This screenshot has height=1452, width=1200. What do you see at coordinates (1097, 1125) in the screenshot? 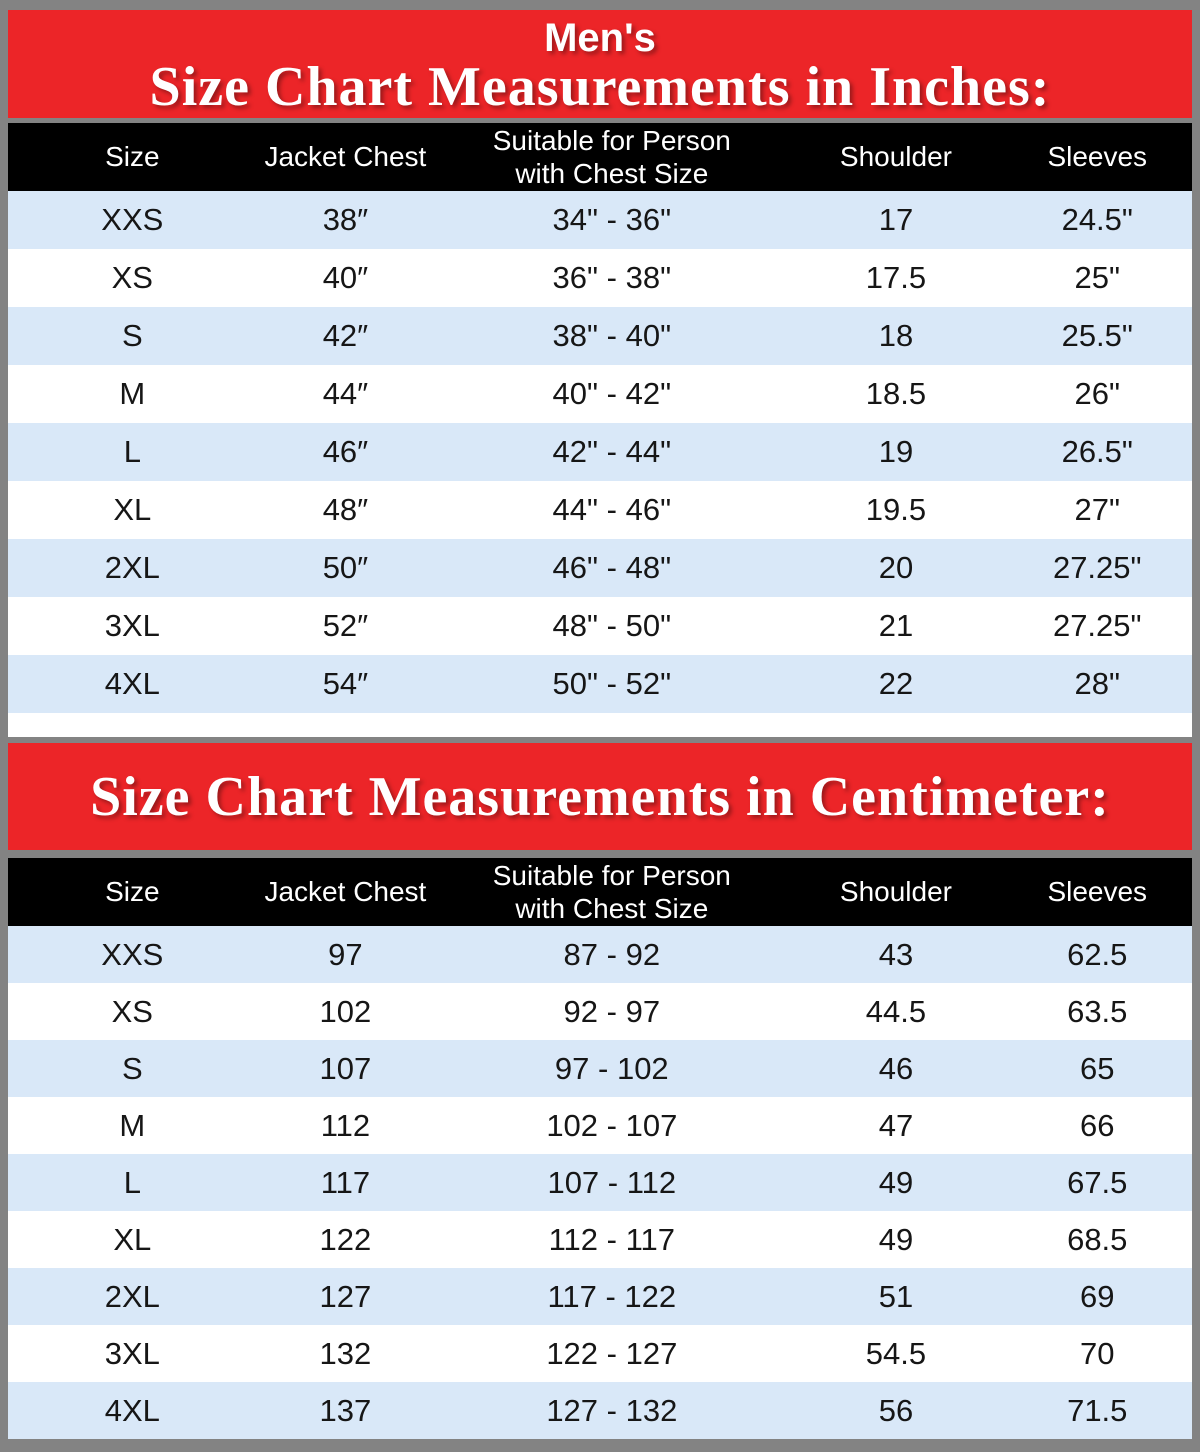
I see `cell-sleeves: 66` at bounding box center [1097, 1125].